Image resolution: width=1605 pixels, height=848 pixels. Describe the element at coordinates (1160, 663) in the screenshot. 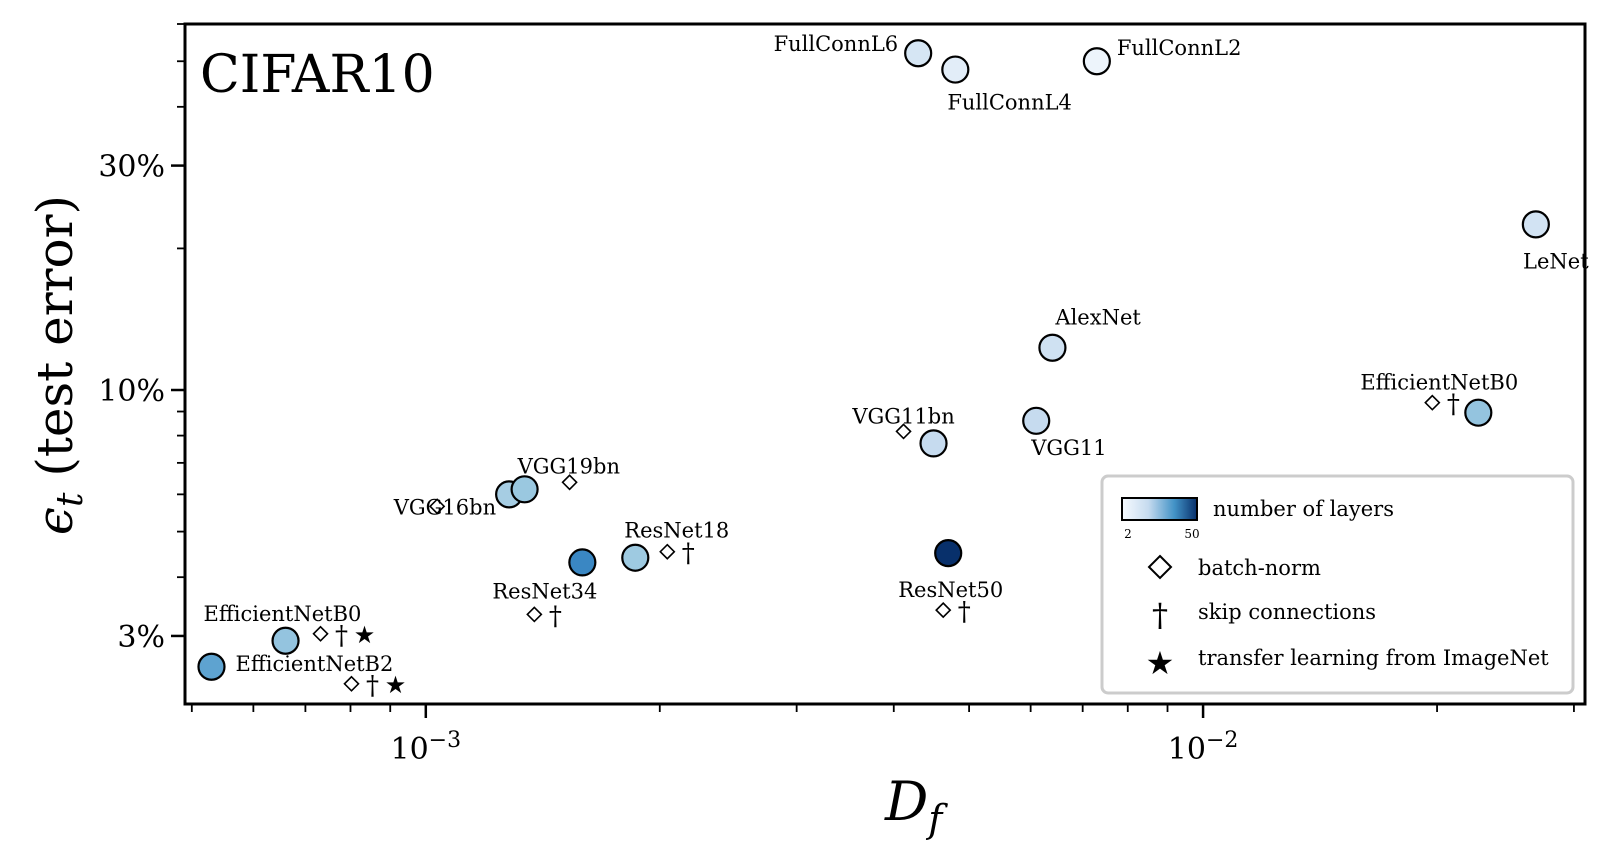

I see `legend-star-icon: ★` at that location.